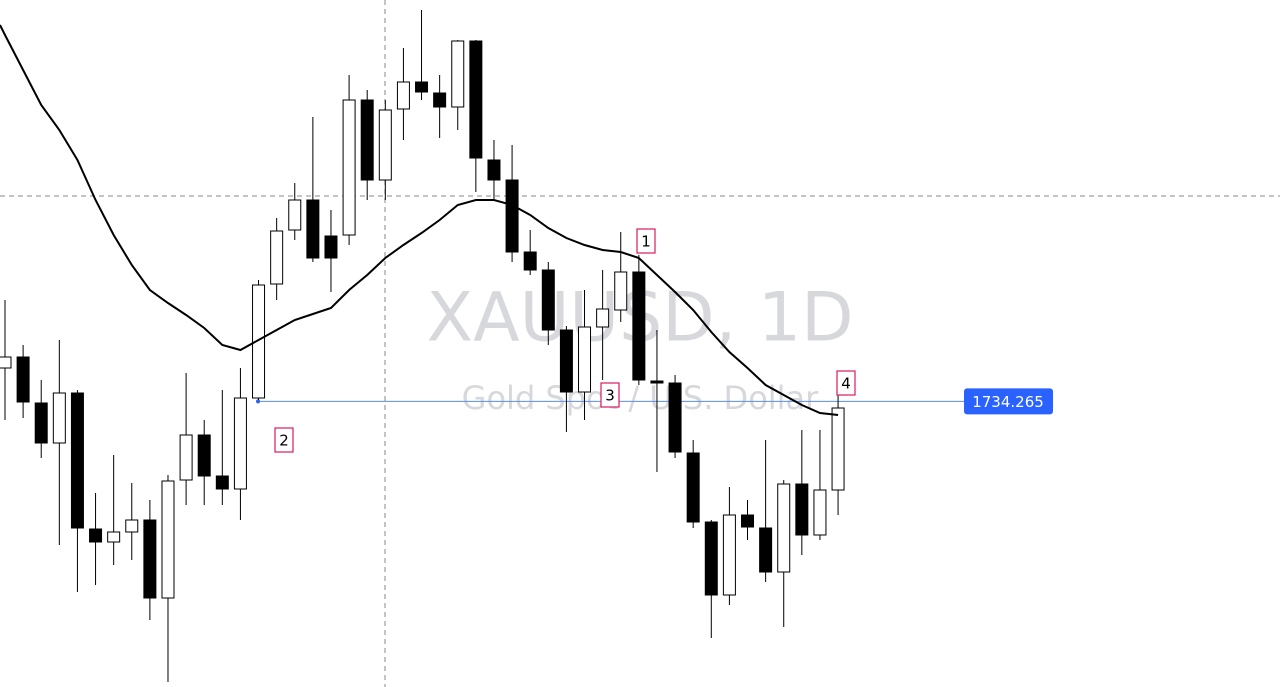 This screenshot has height=687, width=1280. I want to click on annotation-label: 1, so click(646, 242).